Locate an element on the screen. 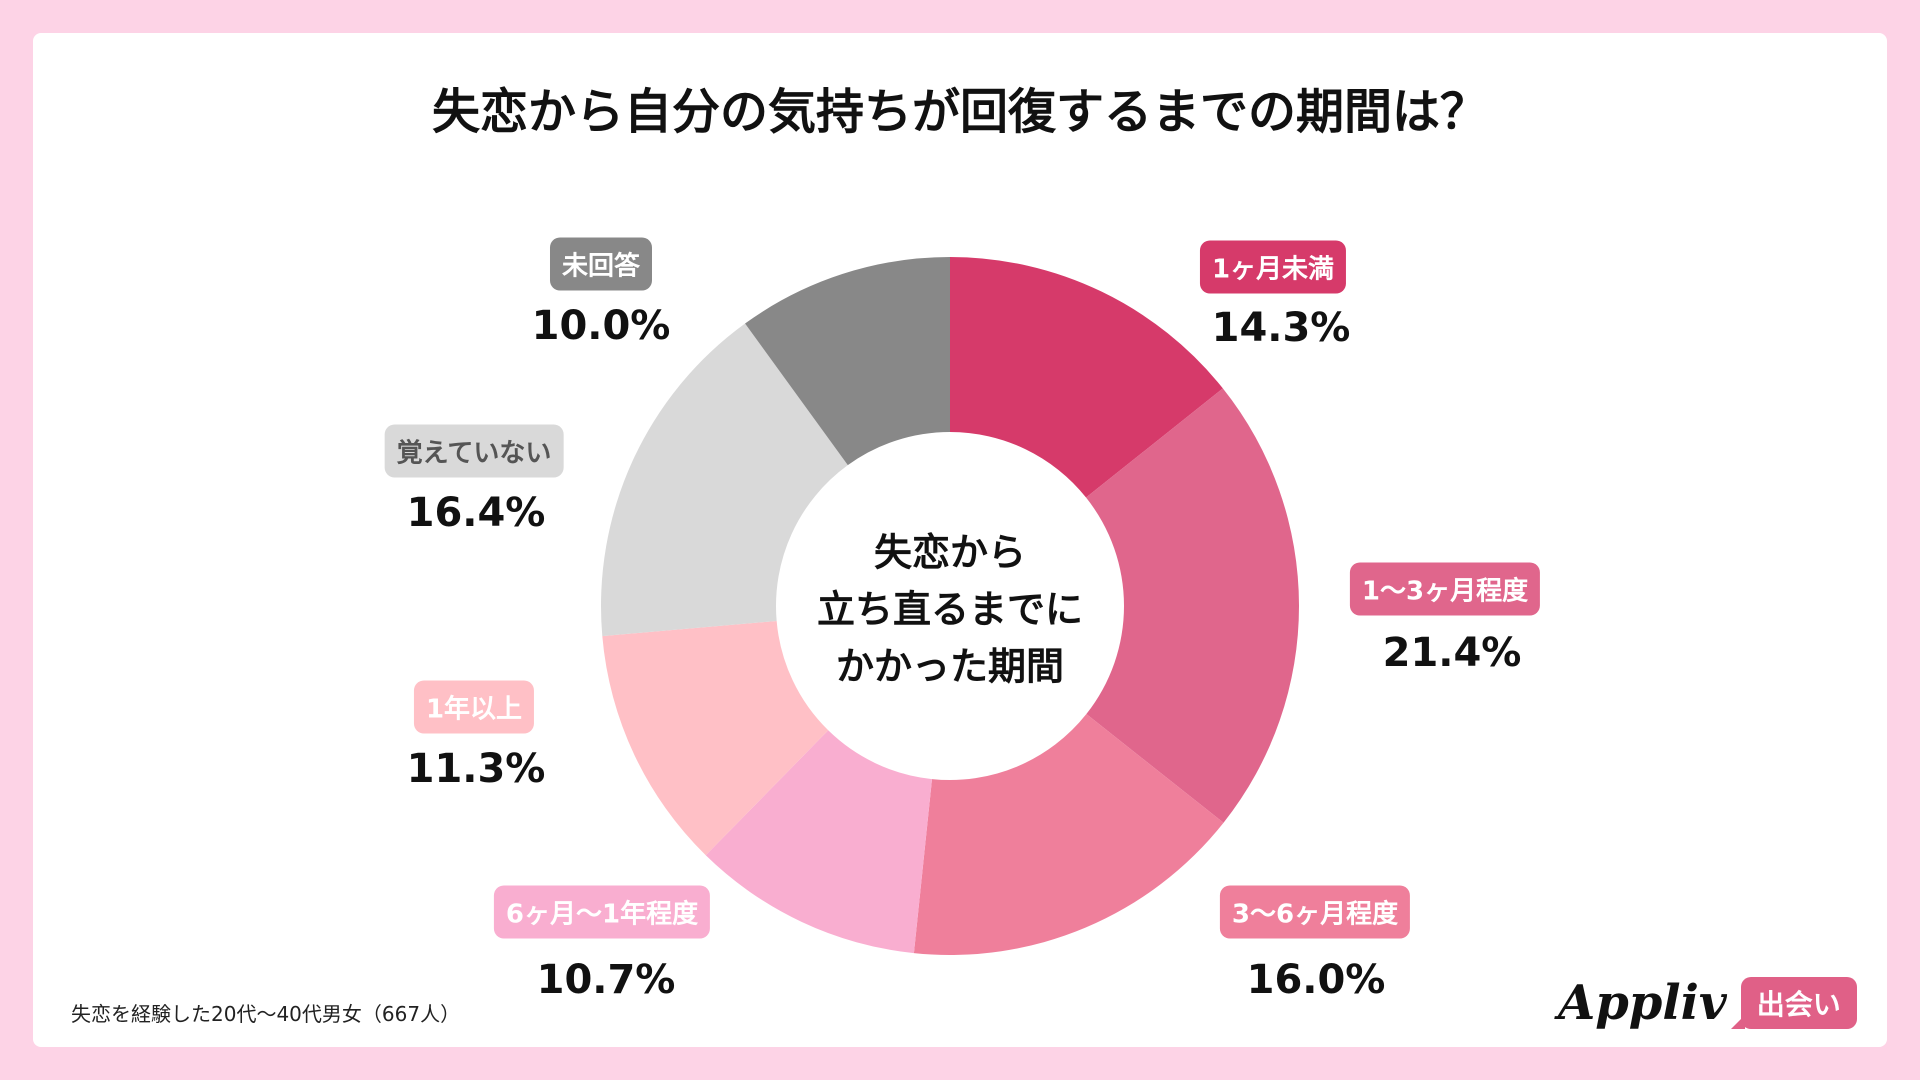 This screenshot has height=1080, width=1920. footnote: 失恋を経験した20代〜40代男女（667人） is located at coordinates (266, 1014).